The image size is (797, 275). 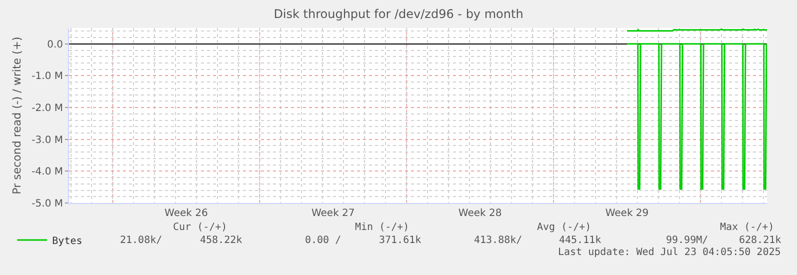 I want to click on chart-title: Disk throughput for /dev/zd96 - by month, so click(x=399, y=14).